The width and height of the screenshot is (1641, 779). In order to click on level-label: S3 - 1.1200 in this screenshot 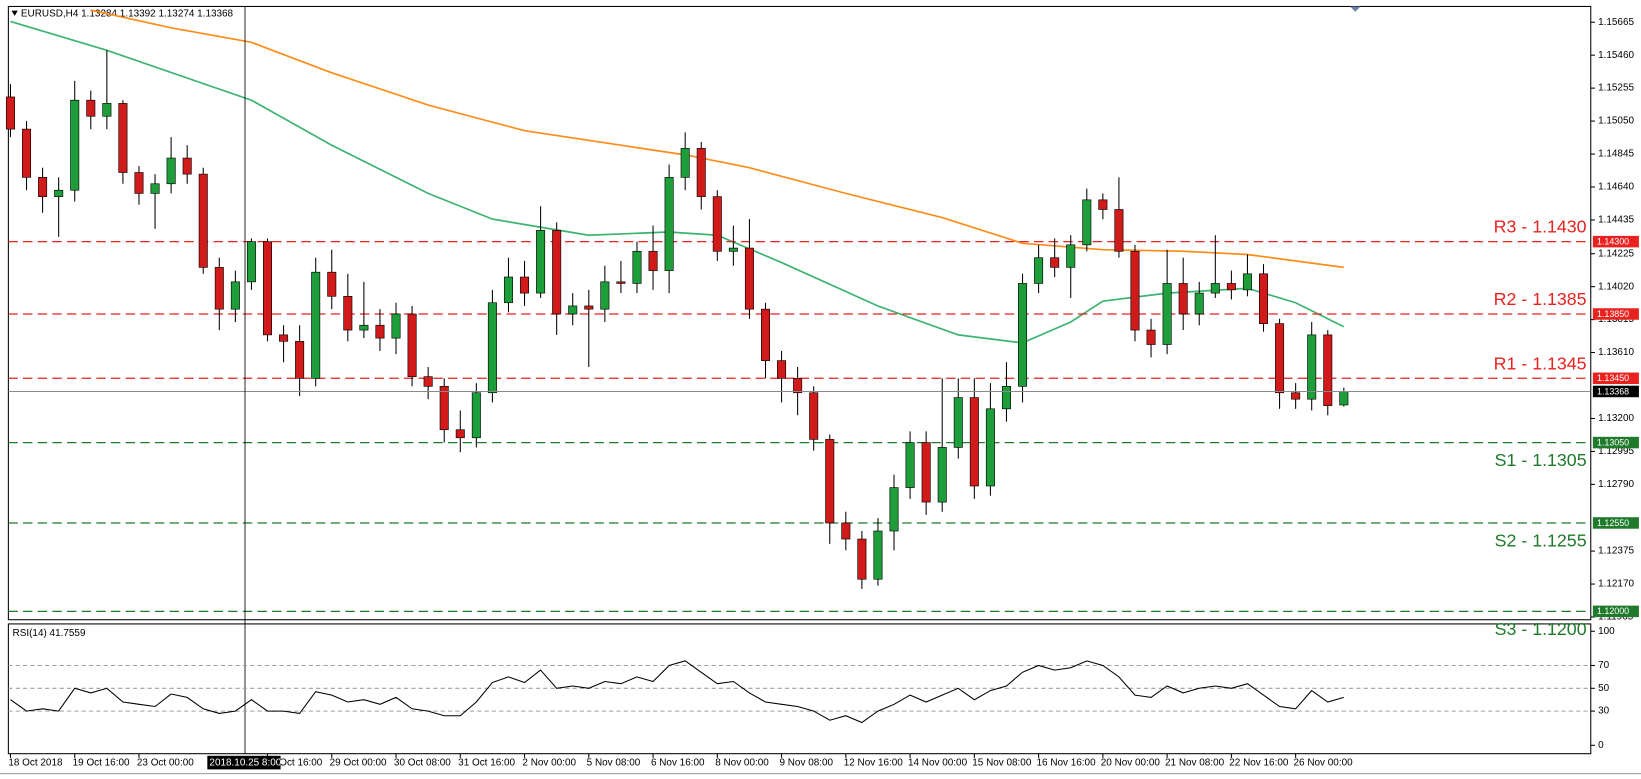, I will do `click(1541, 629)`.